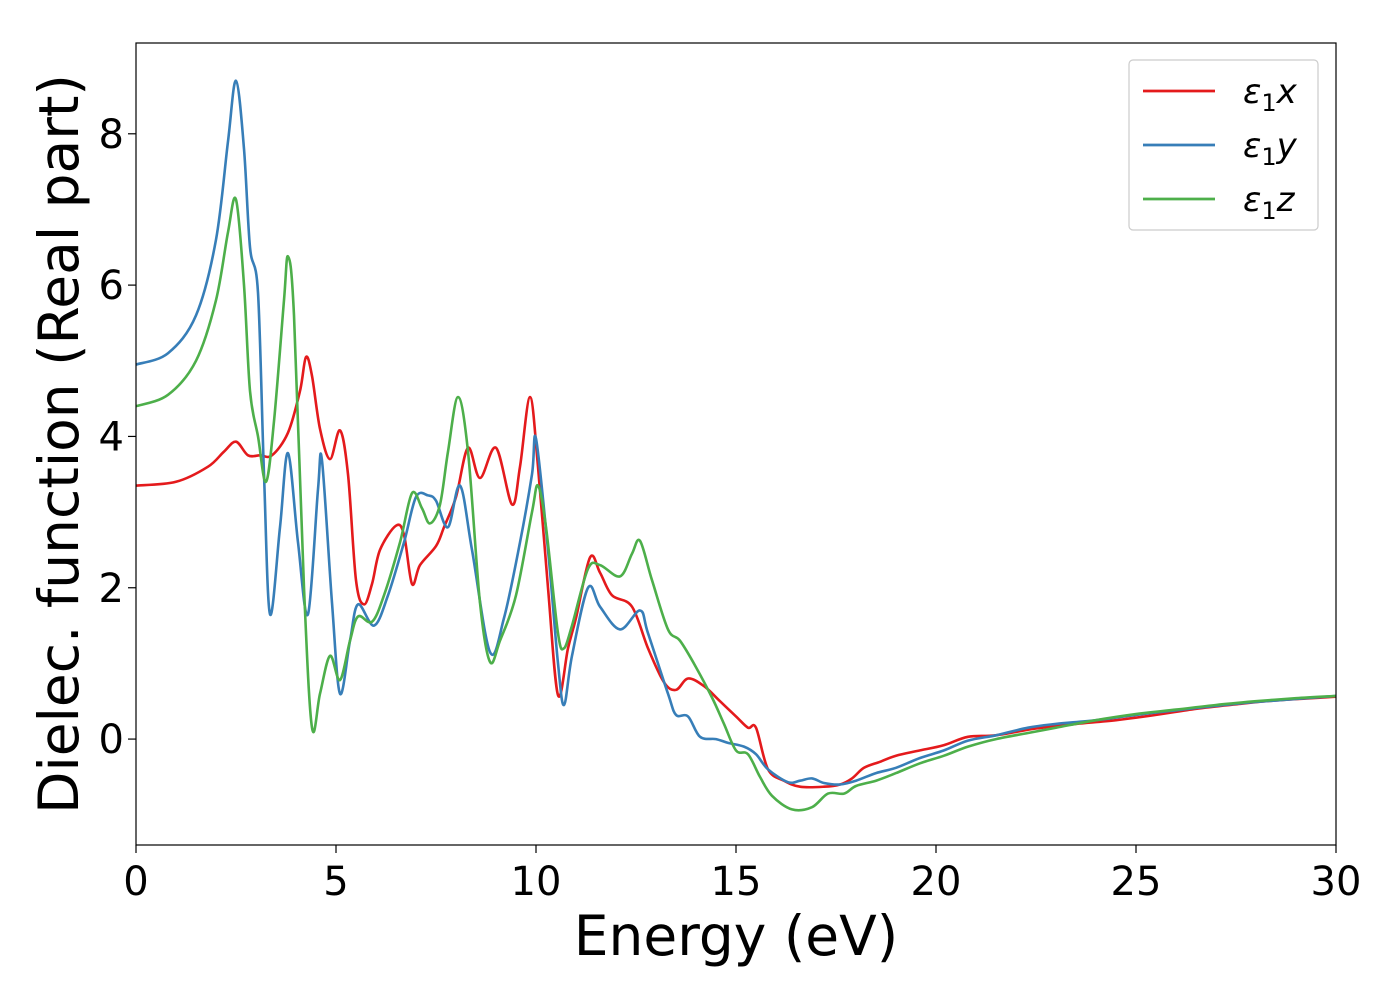  I want to click on y-axis-title: Dielec. function (Real part), so click(59, 444).